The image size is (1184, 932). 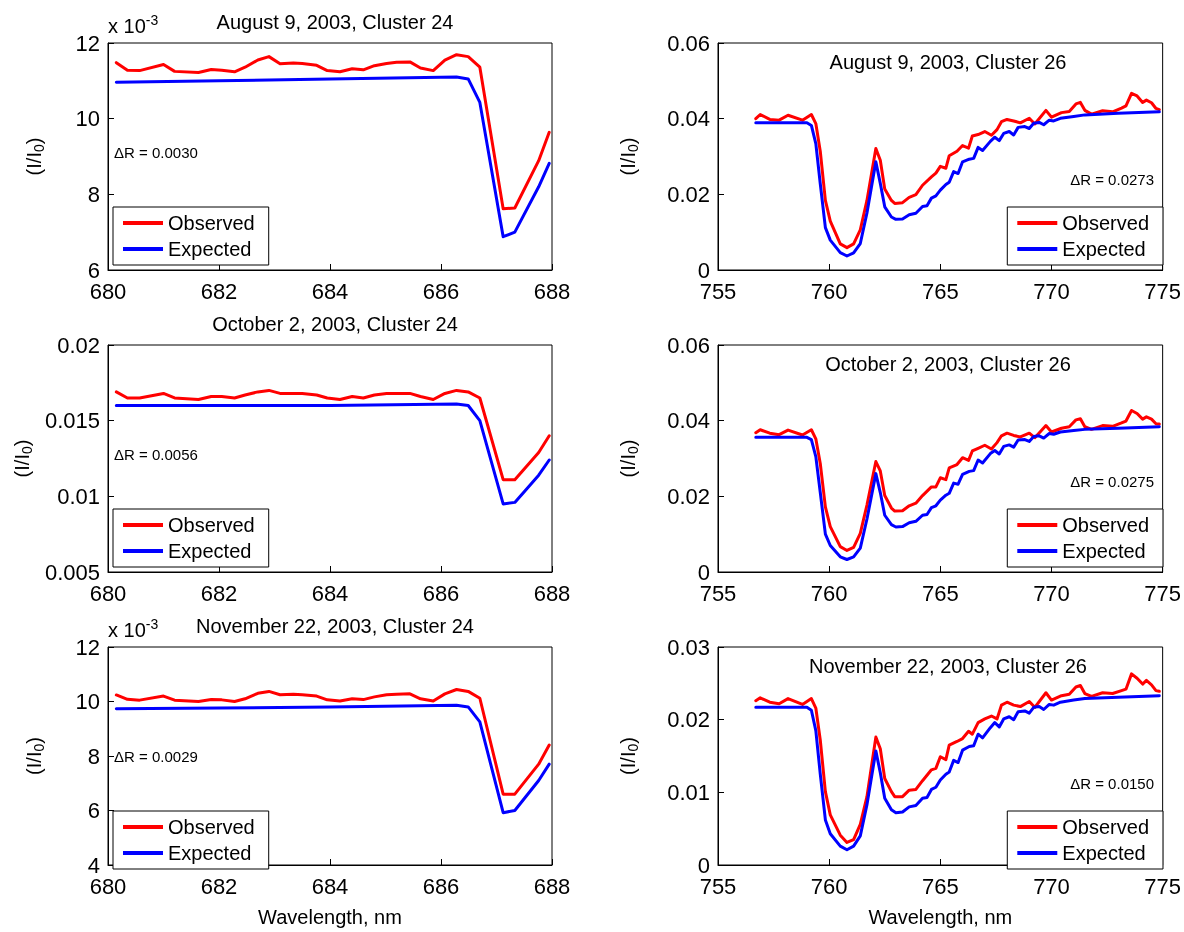 What do you see at coordinates (156, 455) in the screenshot?
I see `annotation: ΔR = 0.0056` at bounding box center [156, 455].